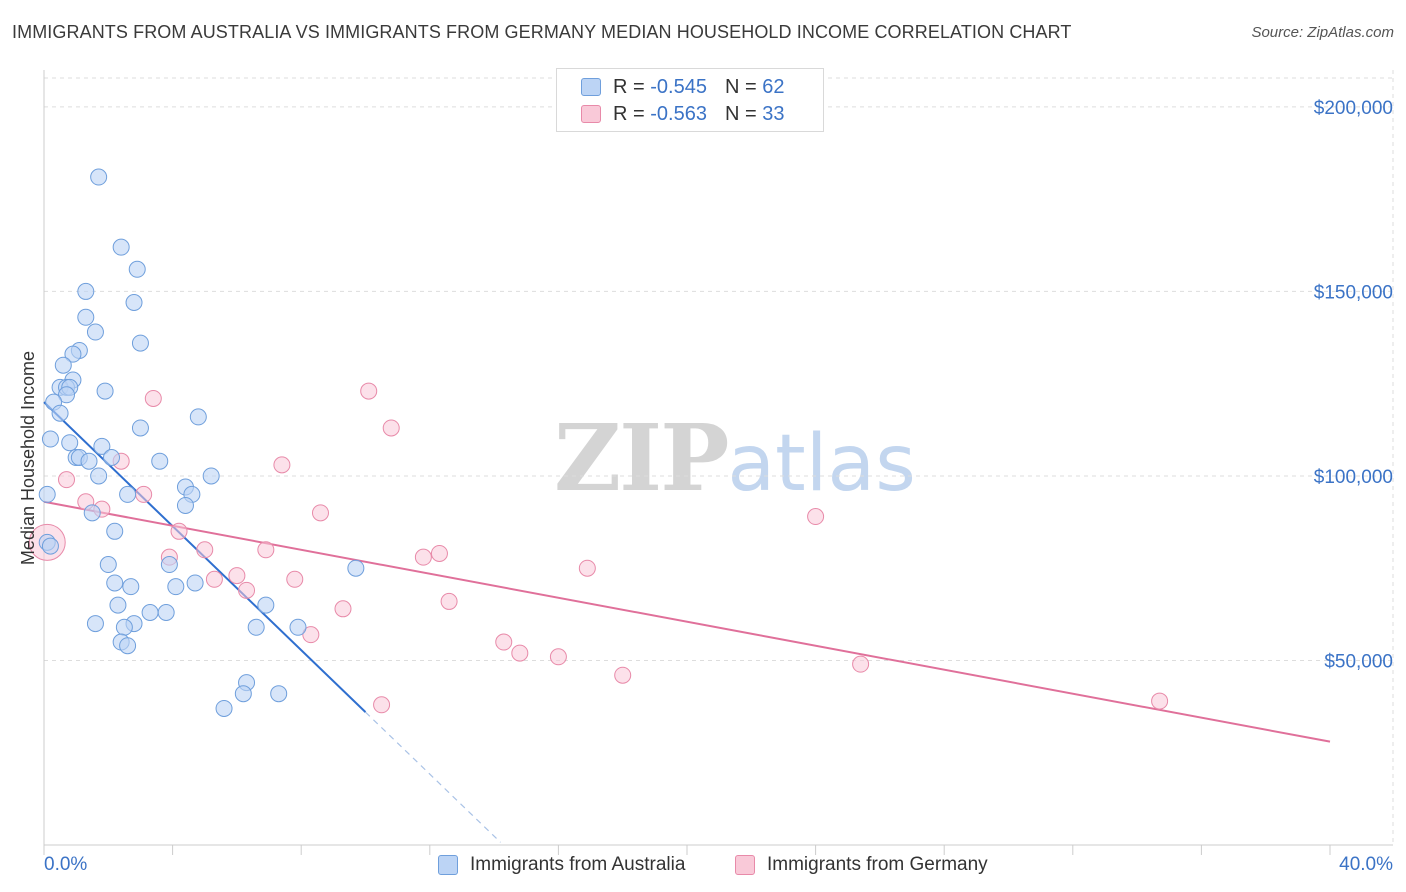  I want to click on trend-line-australia-extension, so click(433, 777).